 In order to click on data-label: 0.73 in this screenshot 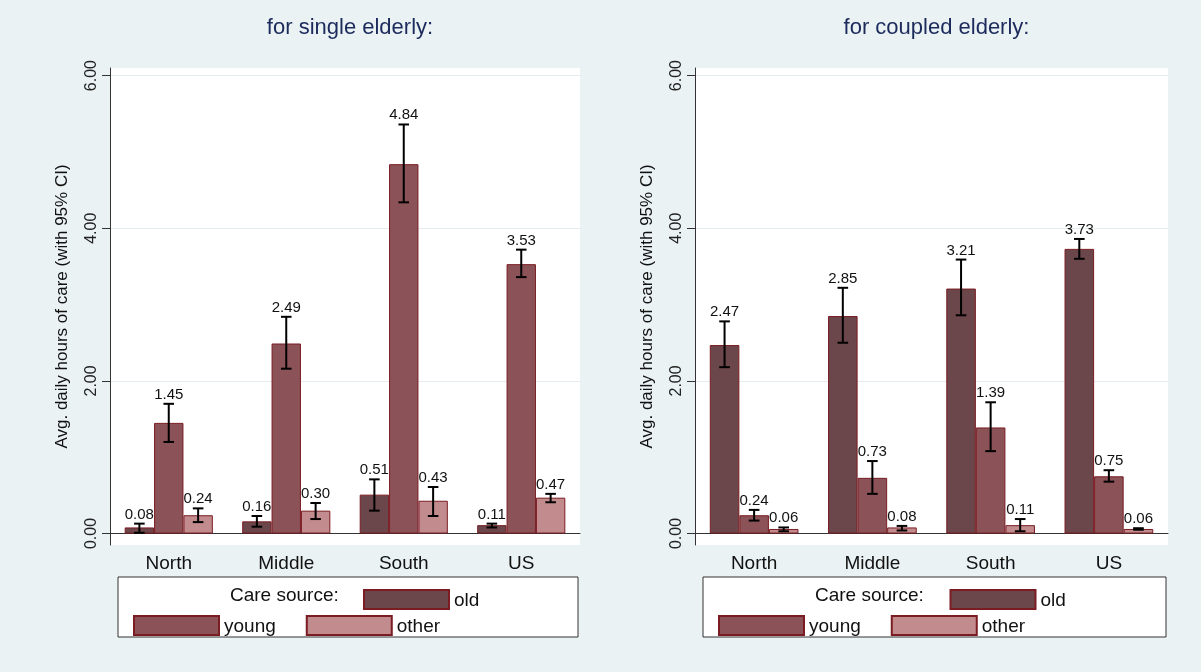, I will do `click(872, 451)`.